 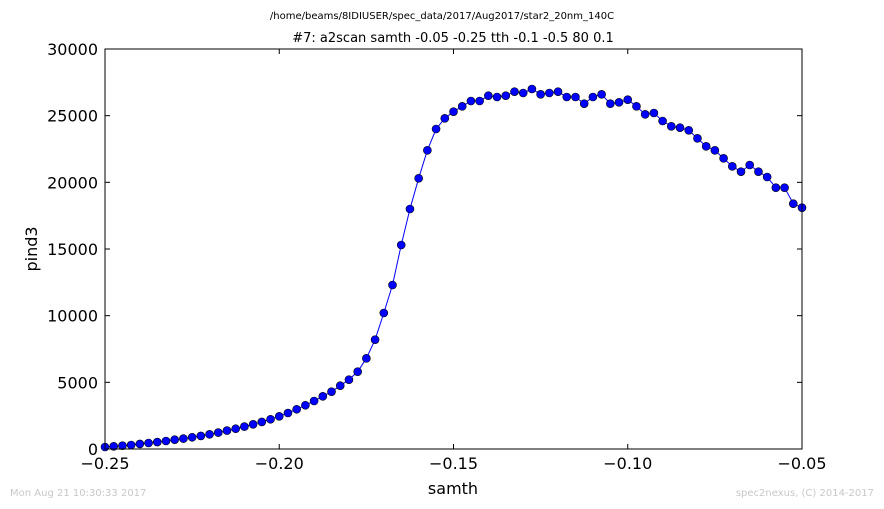 What do you see at coordinates (72, 49) in the screenshot?
I see `y-tick-label: 30000` at bounding box center [72, 49].